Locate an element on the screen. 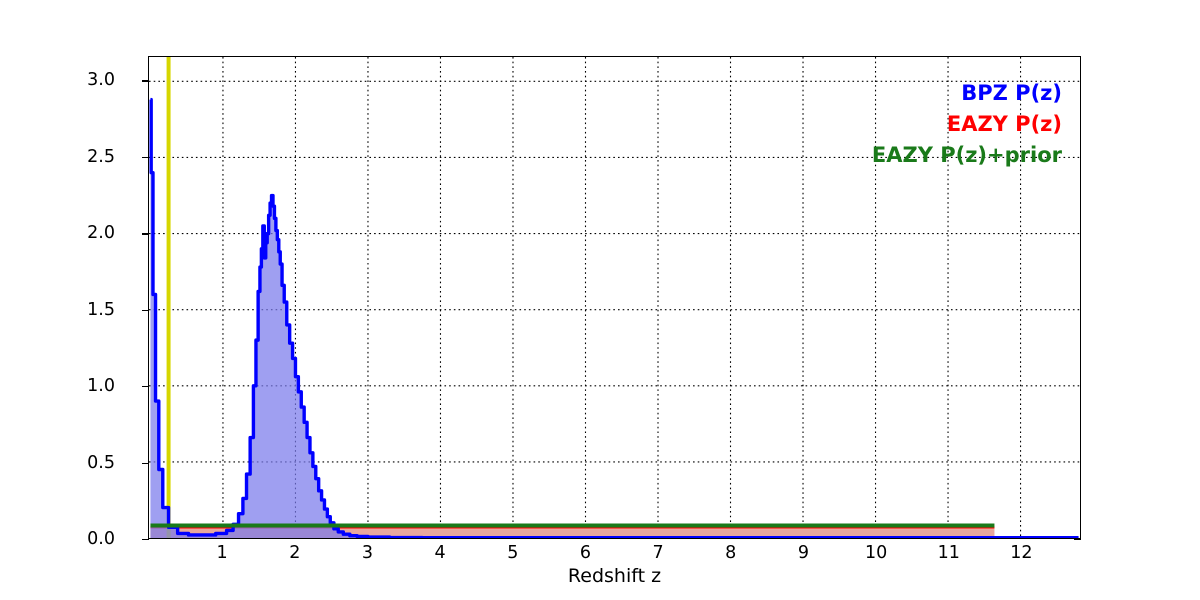 This screenshot has height=600, width=1200. x-tick-label: 11 is located at coordinates (948, 553).